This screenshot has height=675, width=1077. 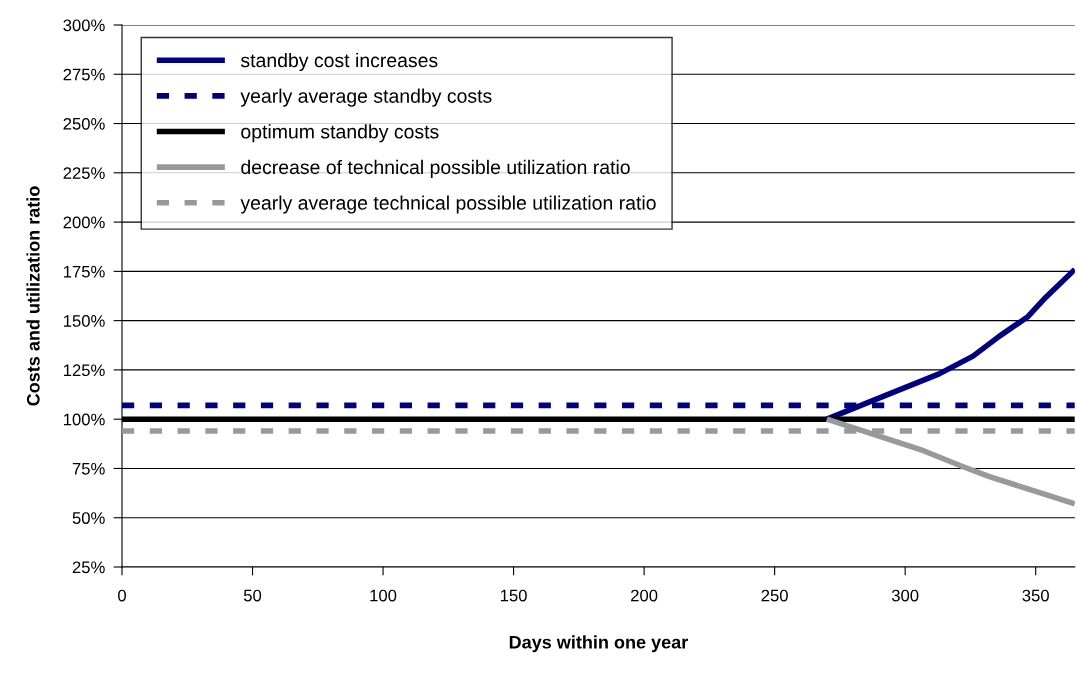 I want to click on x-tick-label: 50, so click(x=252, y=595).